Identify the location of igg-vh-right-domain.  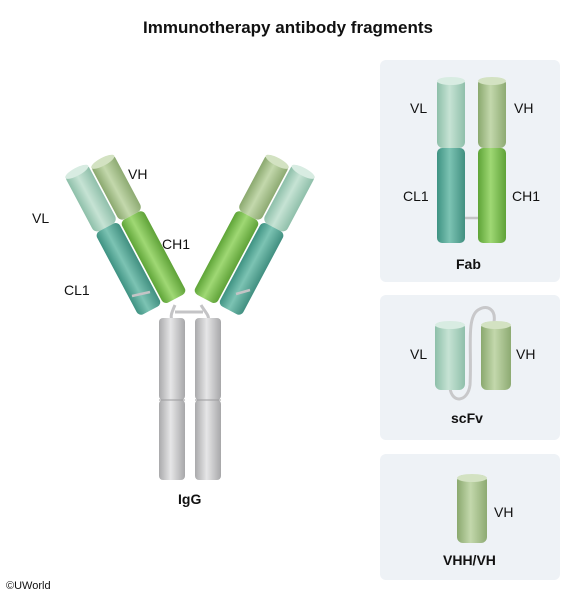
(263, 187).